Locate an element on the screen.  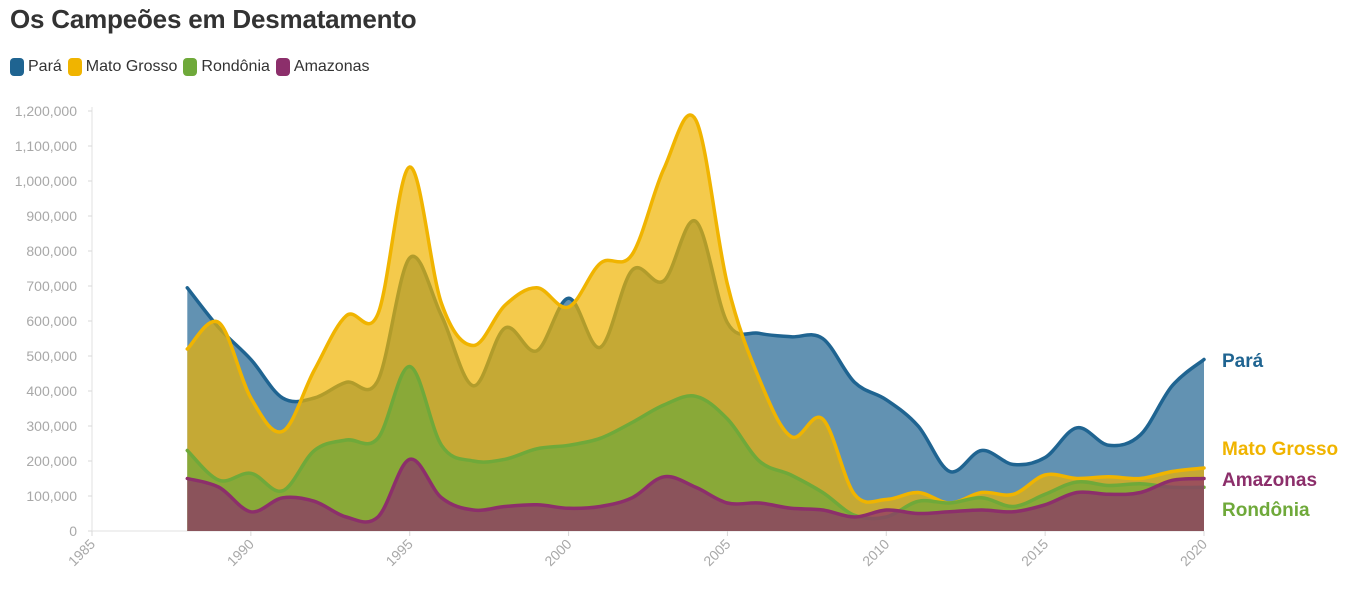
legend-item-mato-grosso: Mato Grosso is located at coordinates (122, 67).